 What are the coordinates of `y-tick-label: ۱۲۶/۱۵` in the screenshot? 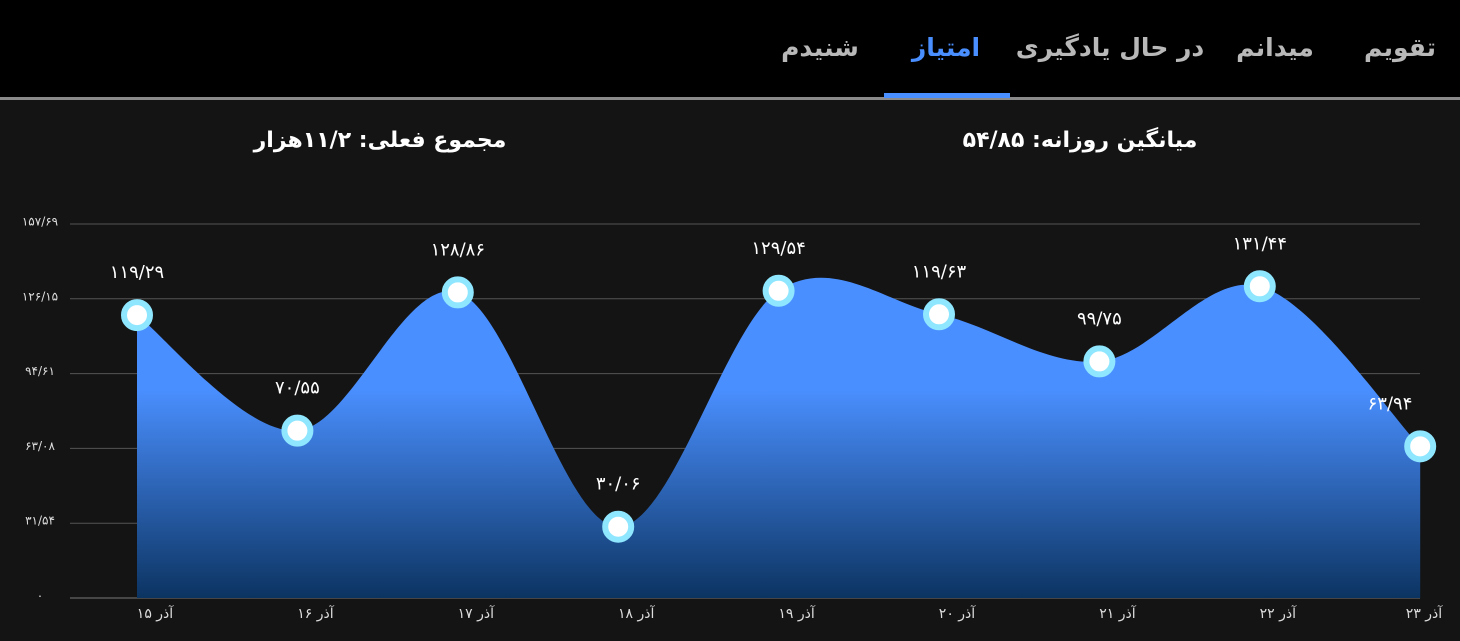 It's located at (40, 296).